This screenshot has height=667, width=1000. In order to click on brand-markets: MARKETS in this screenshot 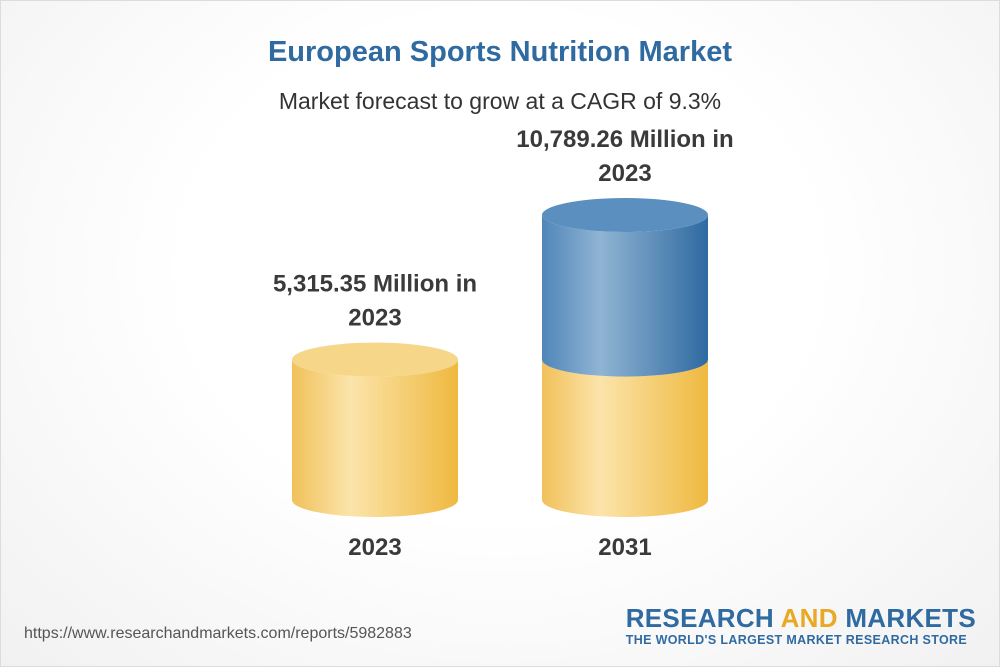, I will do `click(906, 618)`.